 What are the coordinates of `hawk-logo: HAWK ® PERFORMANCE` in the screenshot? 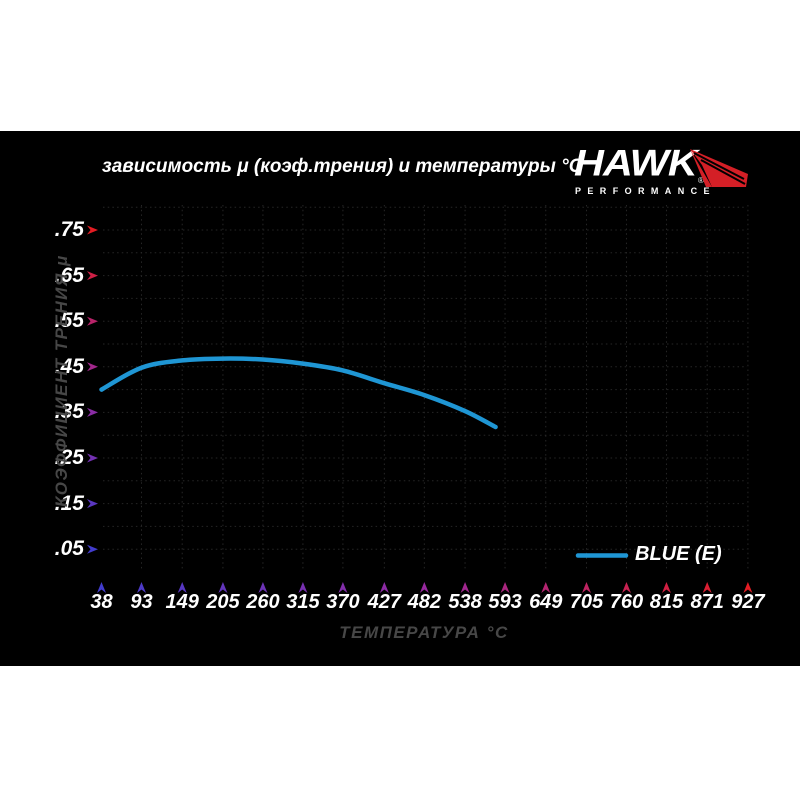 It's located at (660, 170).